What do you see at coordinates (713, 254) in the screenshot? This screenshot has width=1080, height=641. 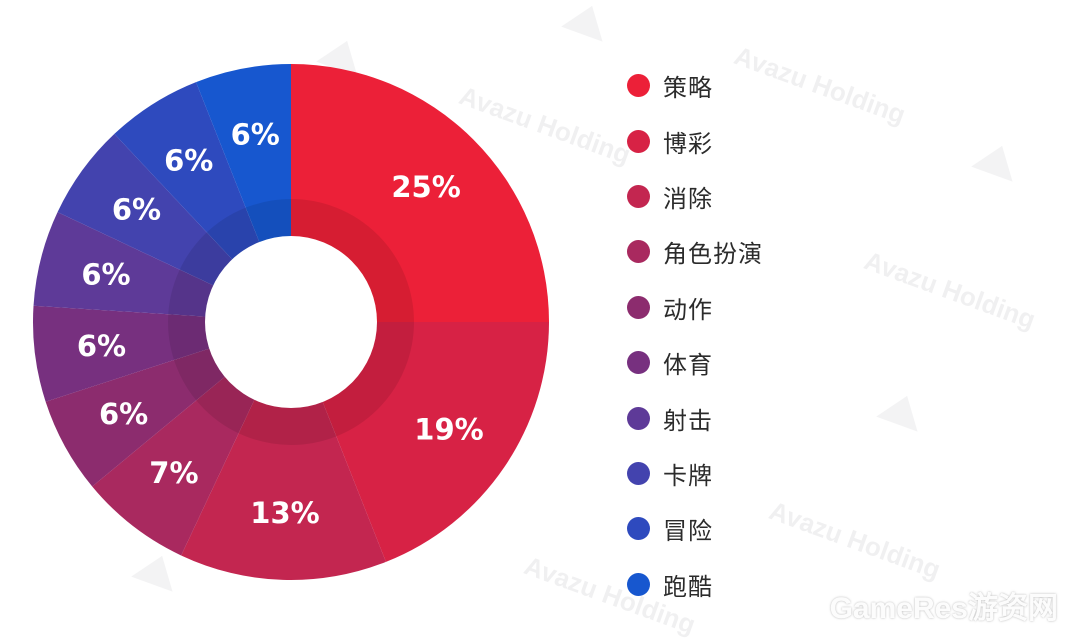 I see `legend-label: 角色扮演` at bounding box center [713, 254].